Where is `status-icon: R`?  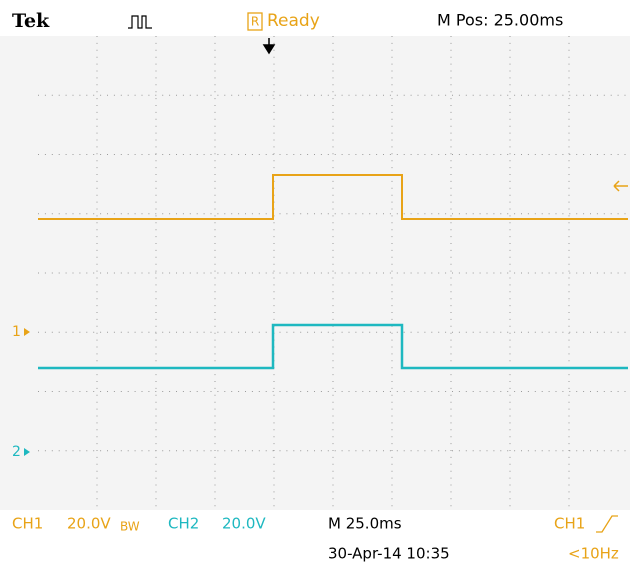
status-icon: R is located at coordinates (255, 22).